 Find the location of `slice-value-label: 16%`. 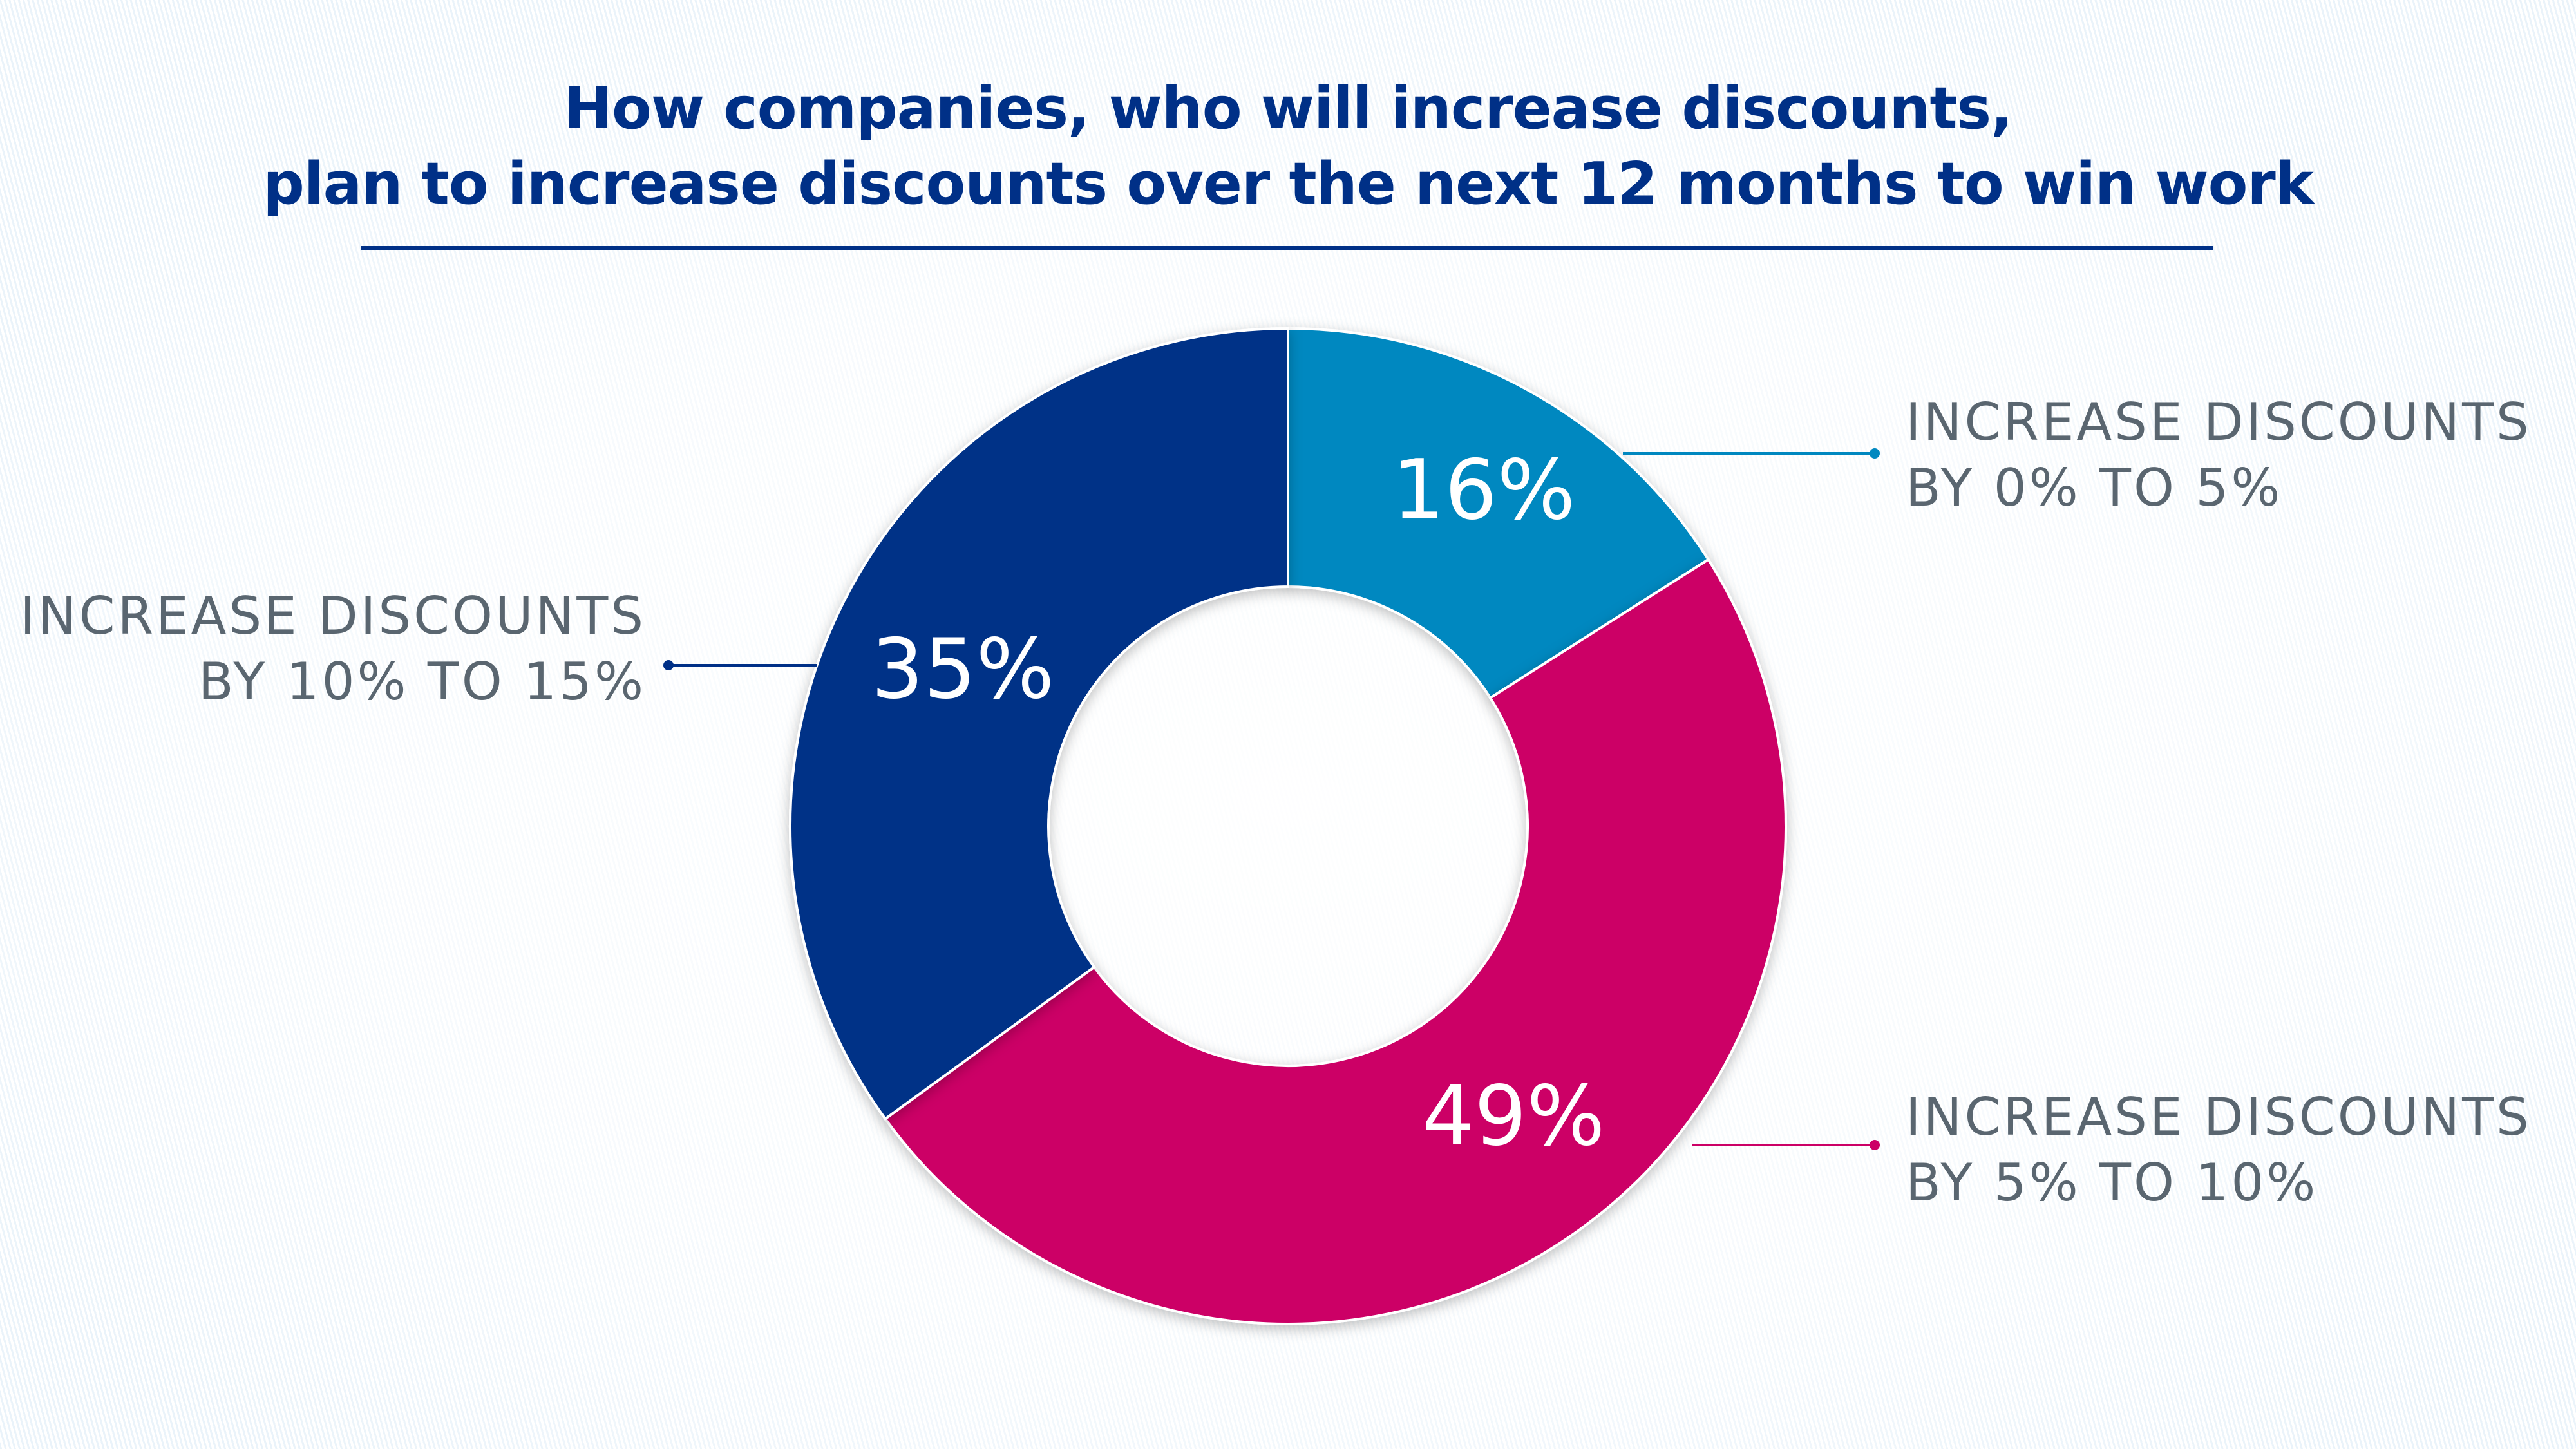

slice-value-label: 16% is located at coordinates (1484, 490).